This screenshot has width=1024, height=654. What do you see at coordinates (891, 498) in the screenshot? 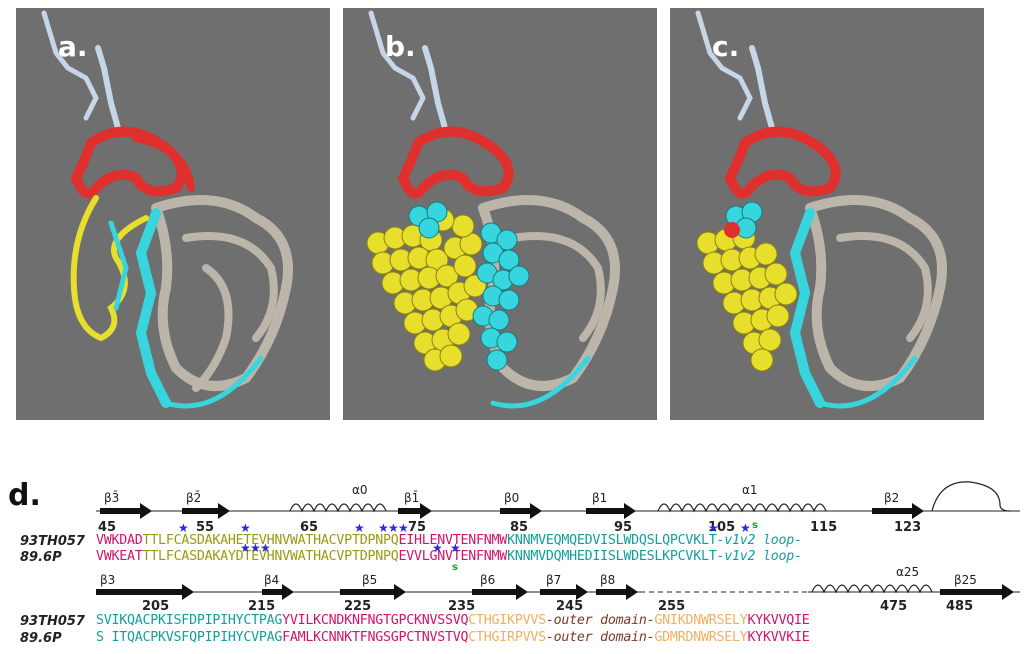
I see `ss-label: β2` at bounding box center [891, 498].